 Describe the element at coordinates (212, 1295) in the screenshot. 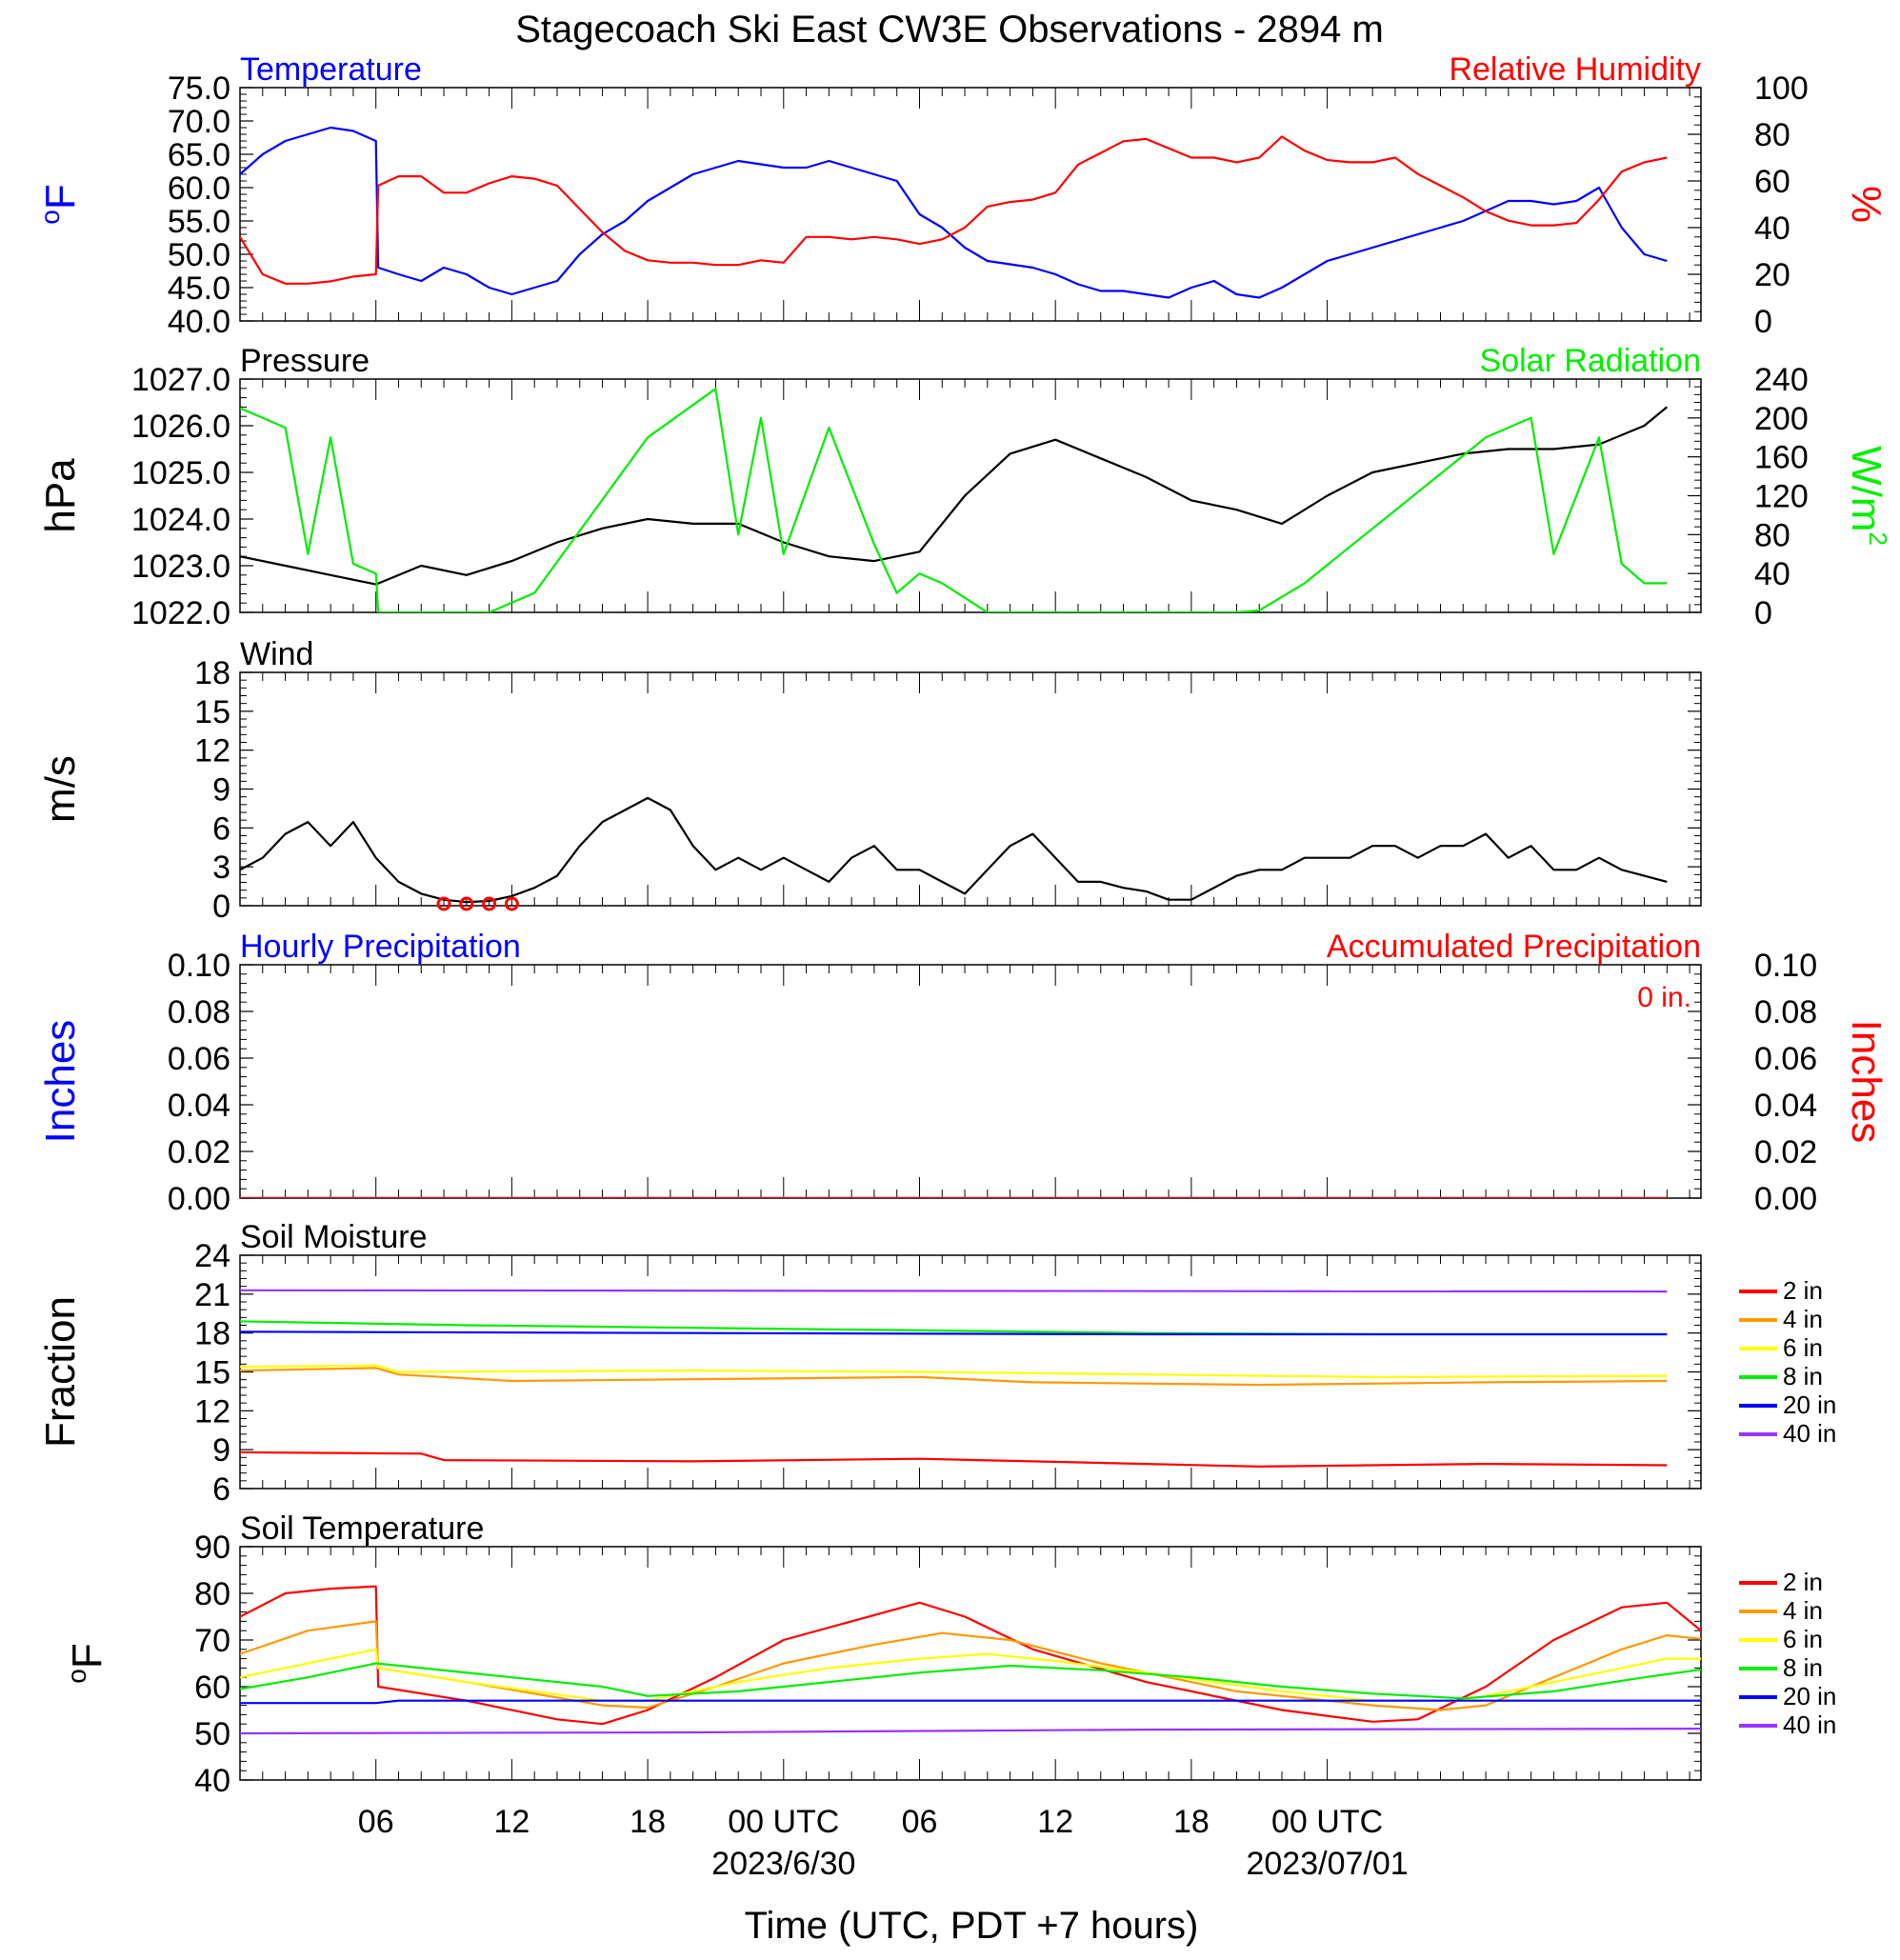

I see `y-tick-label: 21` at that location.